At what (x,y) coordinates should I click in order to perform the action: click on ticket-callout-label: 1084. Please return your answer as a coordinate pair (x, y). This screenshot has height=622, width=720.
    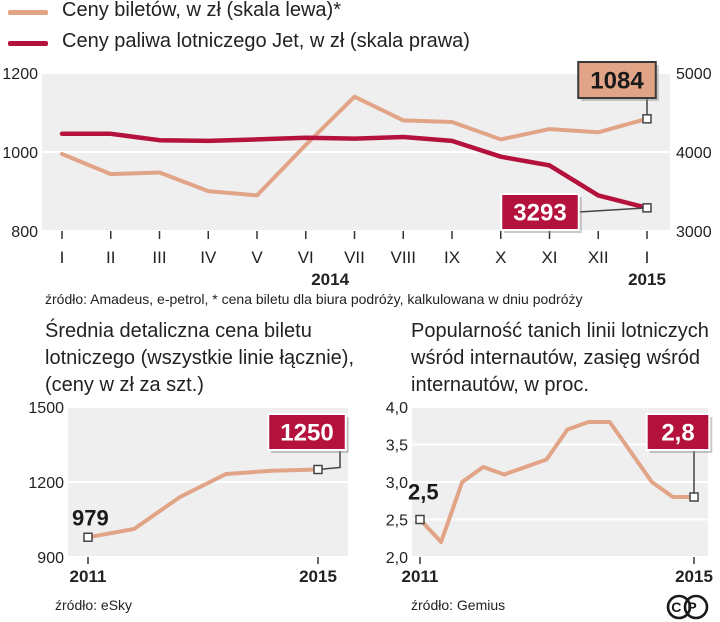
    Looking at the image, I should click on (617, 81).